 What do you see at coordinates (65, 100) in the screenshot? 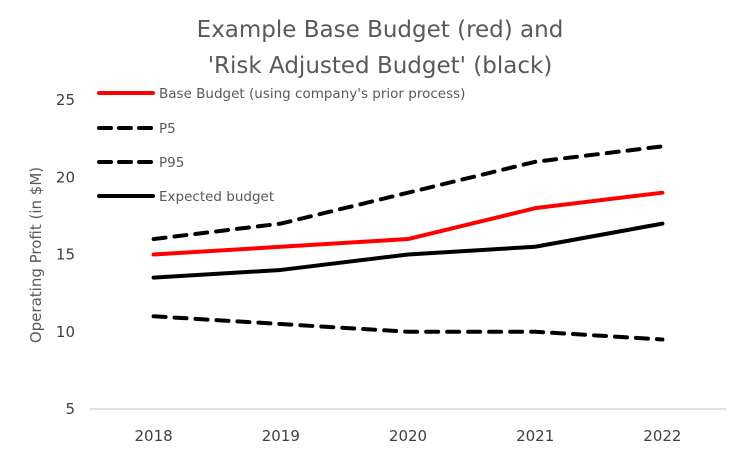
I see `y-tick-label: 25` at bounding box center [65, 100].